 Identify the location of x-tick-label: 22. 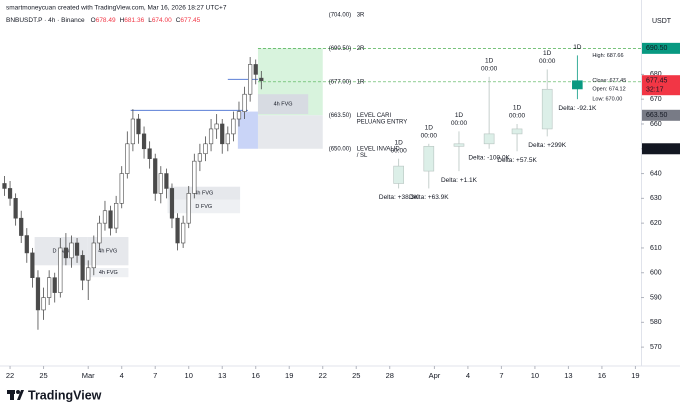
(10, 375).